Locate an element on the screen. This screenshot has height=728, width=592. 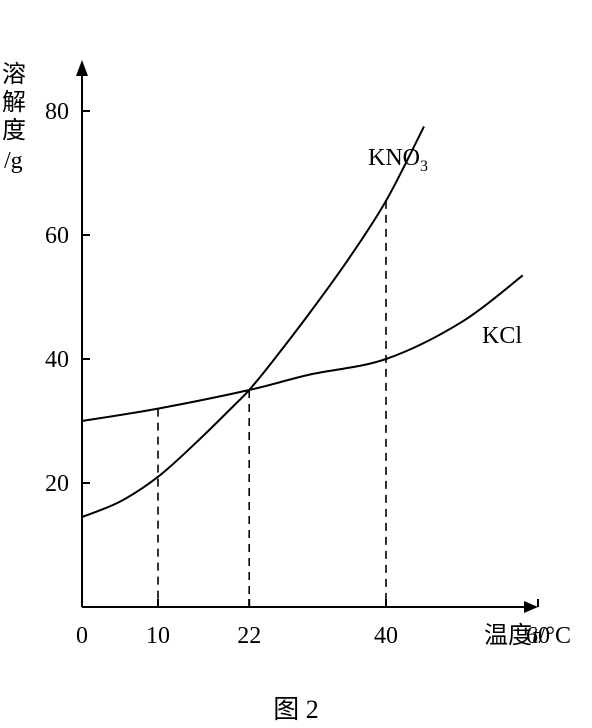
series-label-name: KNO is located at coordinates (394, 158).